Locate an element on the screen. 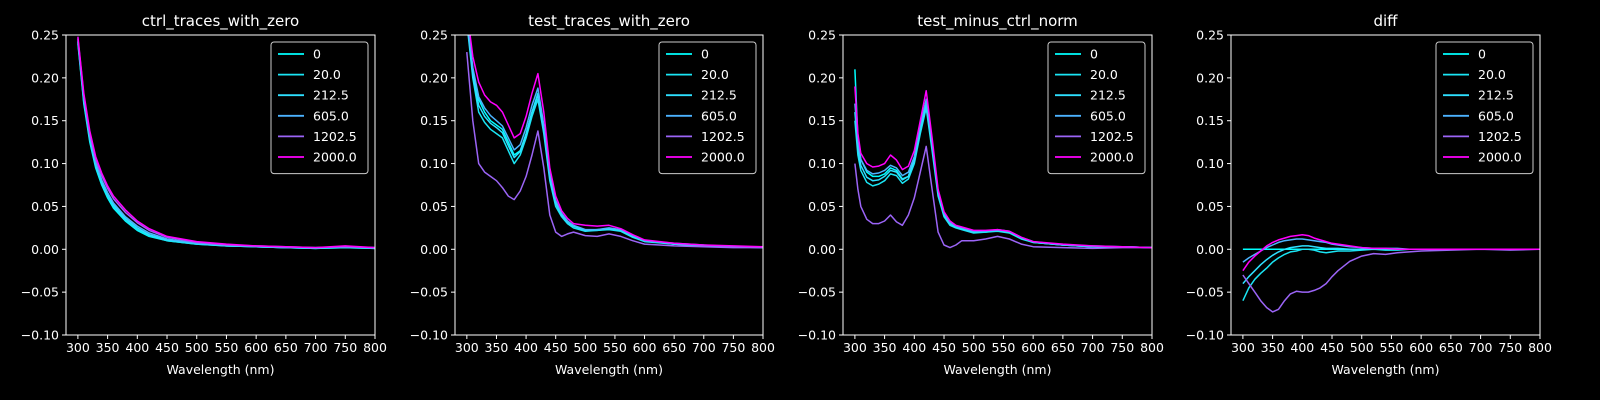 The height and width of the screenshot is (400, 1600). chart-title: test_minus_ctrl_norm is located at coordinates (997, 21).